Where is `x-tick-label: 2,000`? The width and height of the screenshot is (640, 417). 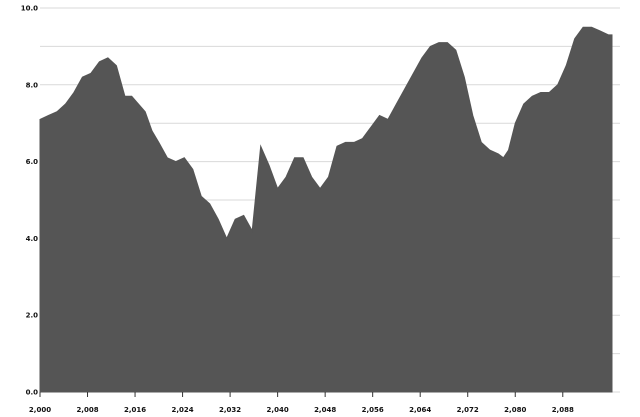 x-tick-label: 2,000 is located at coordinates (40, 410).